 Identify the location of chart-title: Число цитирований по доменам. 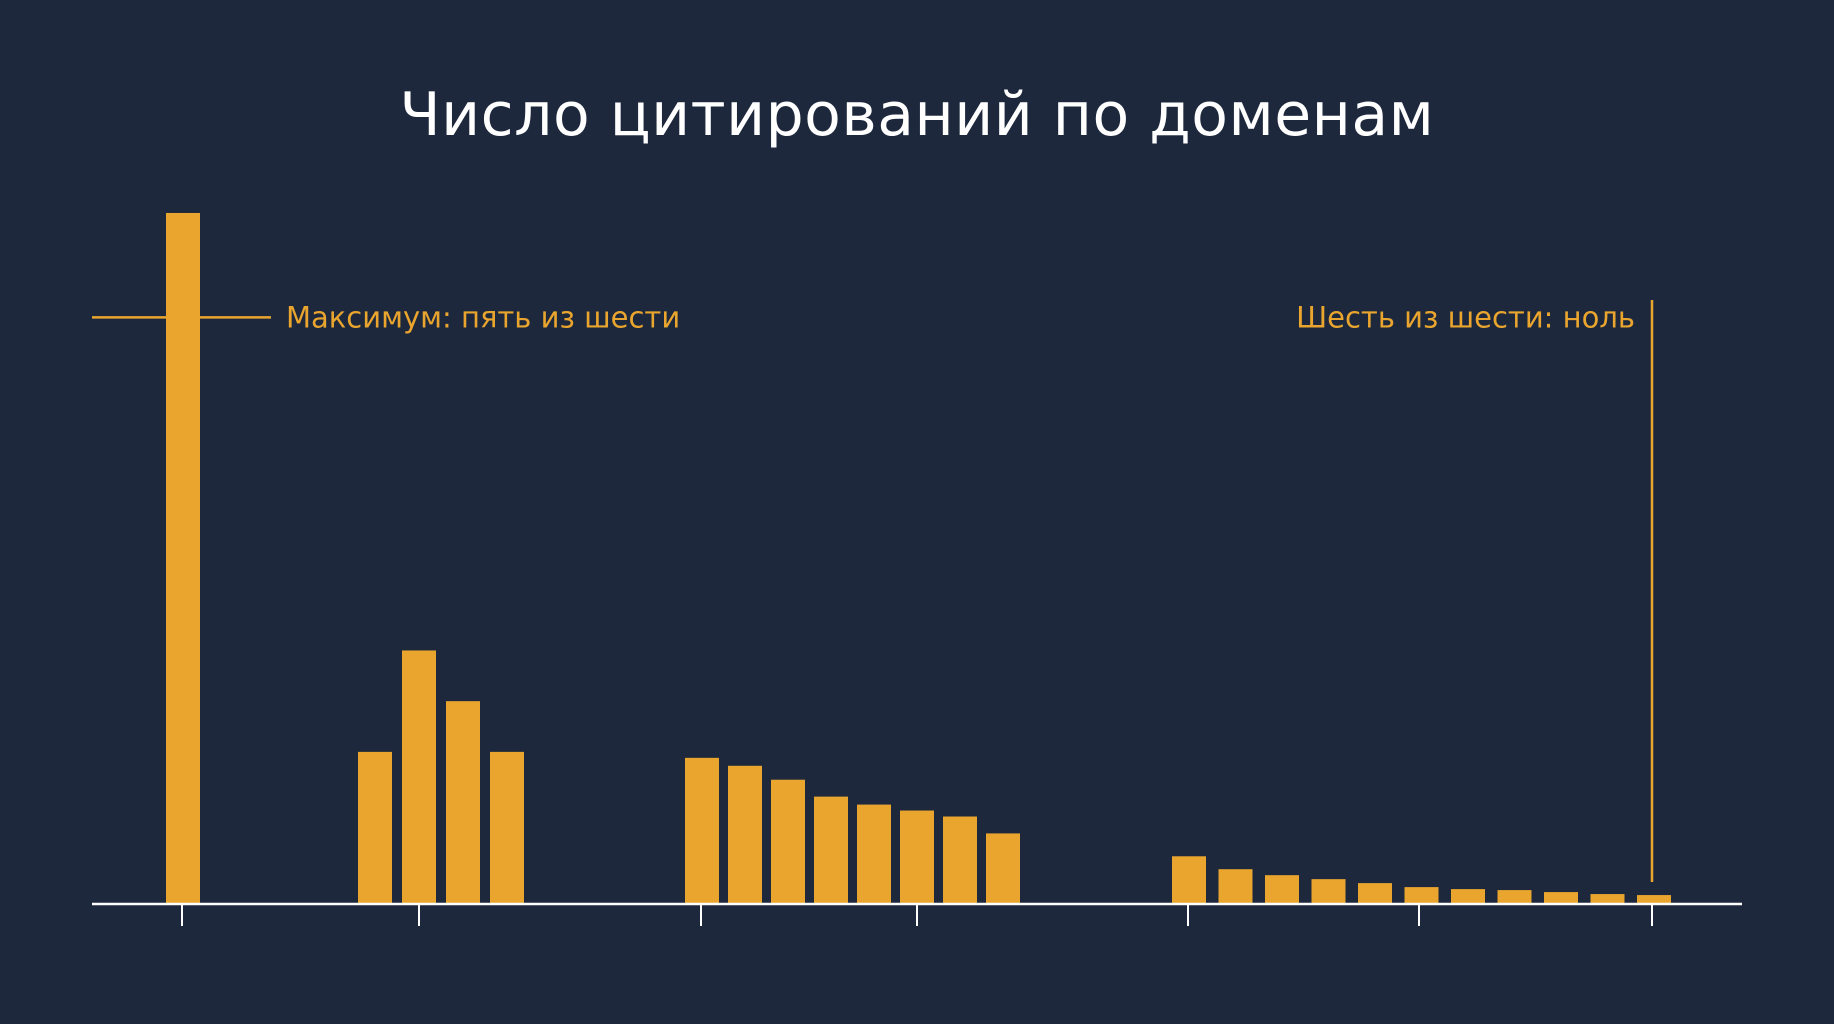
(917, 115).